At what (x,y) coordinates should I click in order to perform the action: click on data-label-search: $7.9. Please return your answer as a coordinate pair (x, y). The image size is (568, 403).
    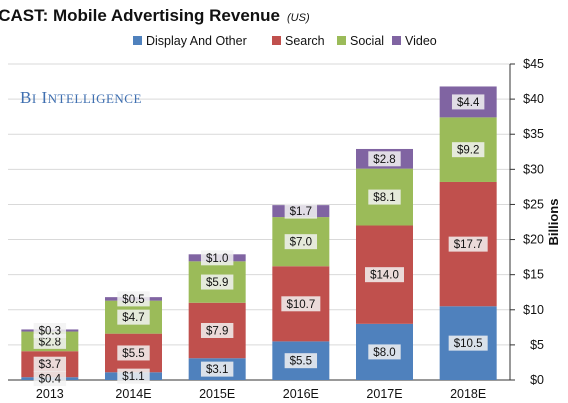
    Looking at the image, I should click on (217, 331).